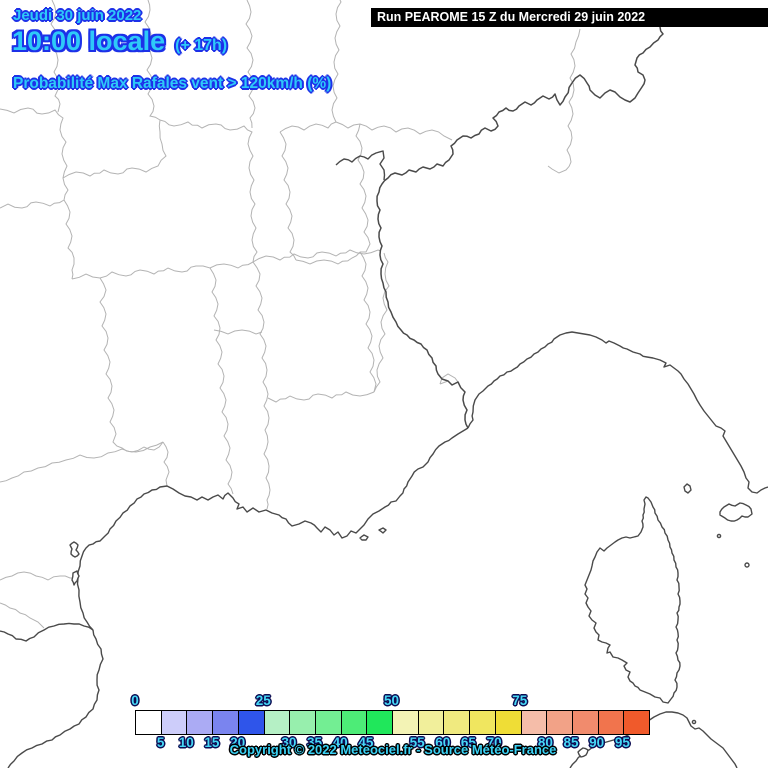 This screenshot has height=768, width=768. Describe the element at coordinates (315, 742) in the screenshot. I see `legend-tick: 35` at that location.